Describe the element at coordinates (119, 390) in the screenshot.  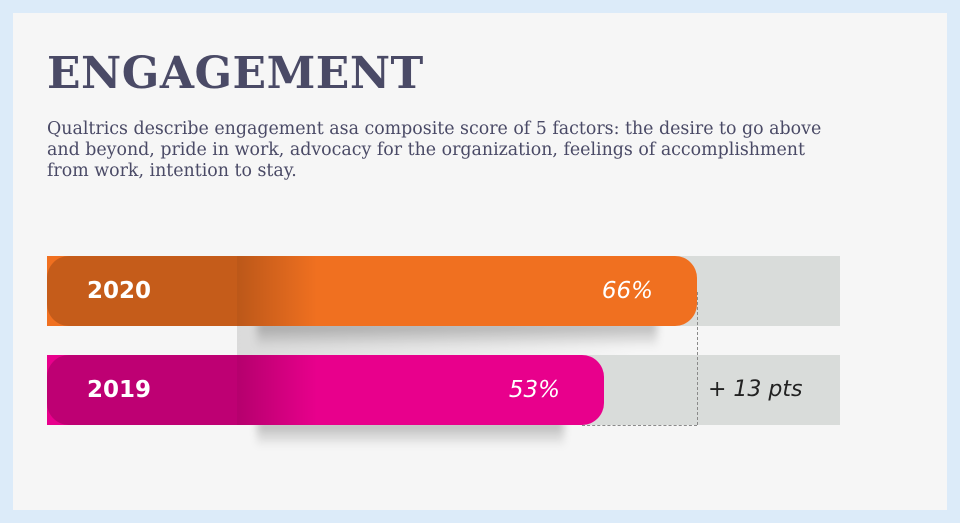
I see `category-label-2019: 2019` at that location.